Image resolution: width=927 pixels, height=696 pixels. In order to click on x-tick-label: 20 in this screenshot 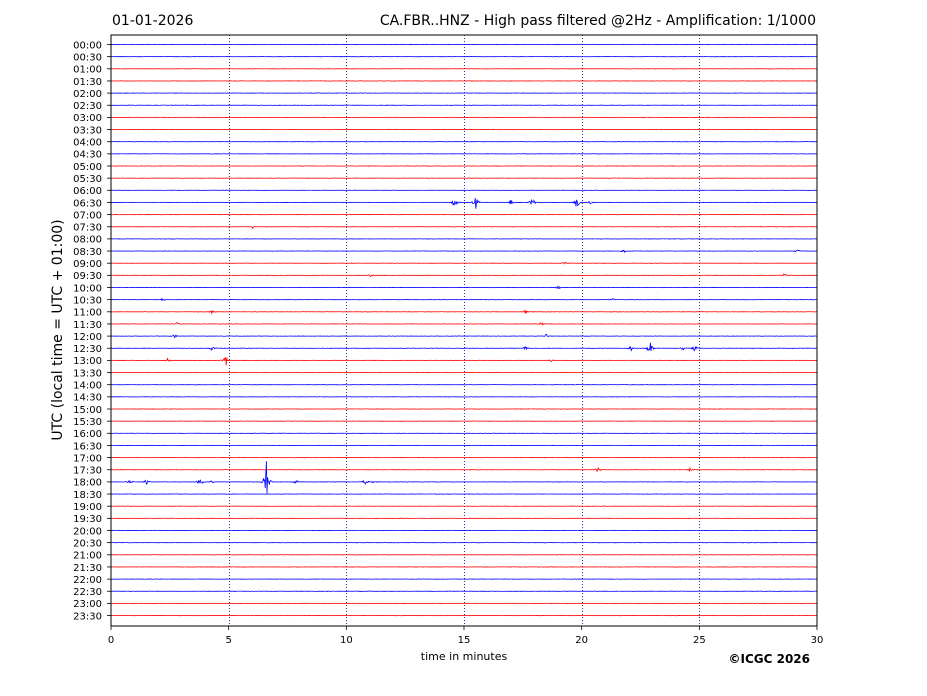, I will do `click(581, 640)`.